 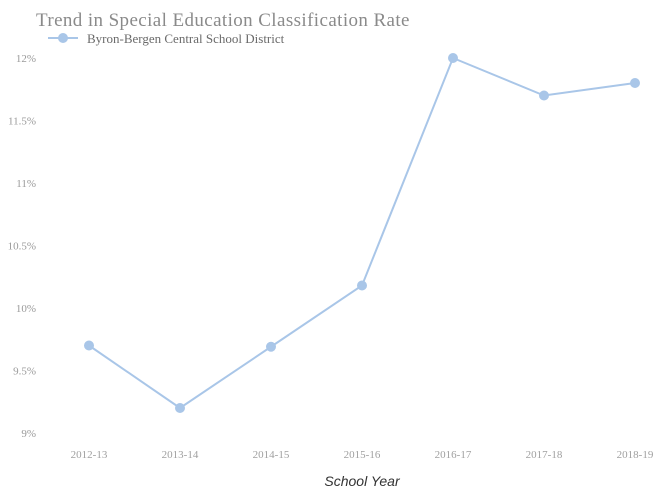 What do you see at coordinates (24, 372) in the screenshot?
I see `y-tick-label: 9.5%` at bounding box center [24, 372].